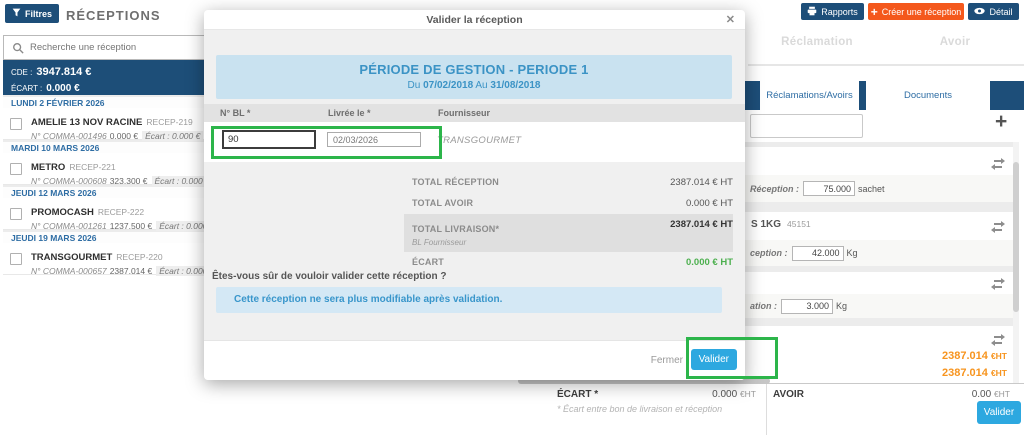  I want to click on total-livraison-subtitle: BL Fournisseur, so click(439, 242).